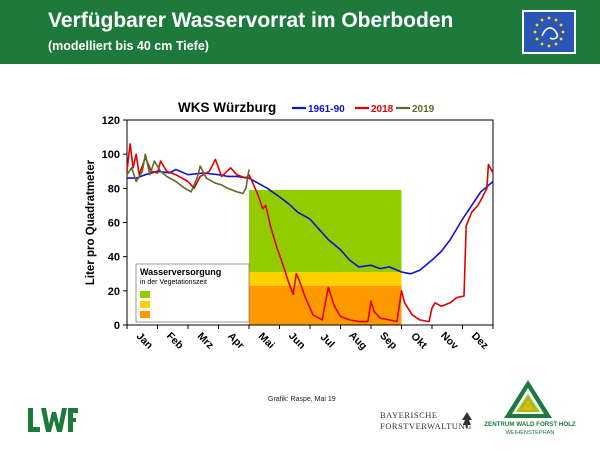  What do you see at coordinates (117, 326) in the screenshot?
I see `y-tick-label: 0` at bounding box center [117, 326].